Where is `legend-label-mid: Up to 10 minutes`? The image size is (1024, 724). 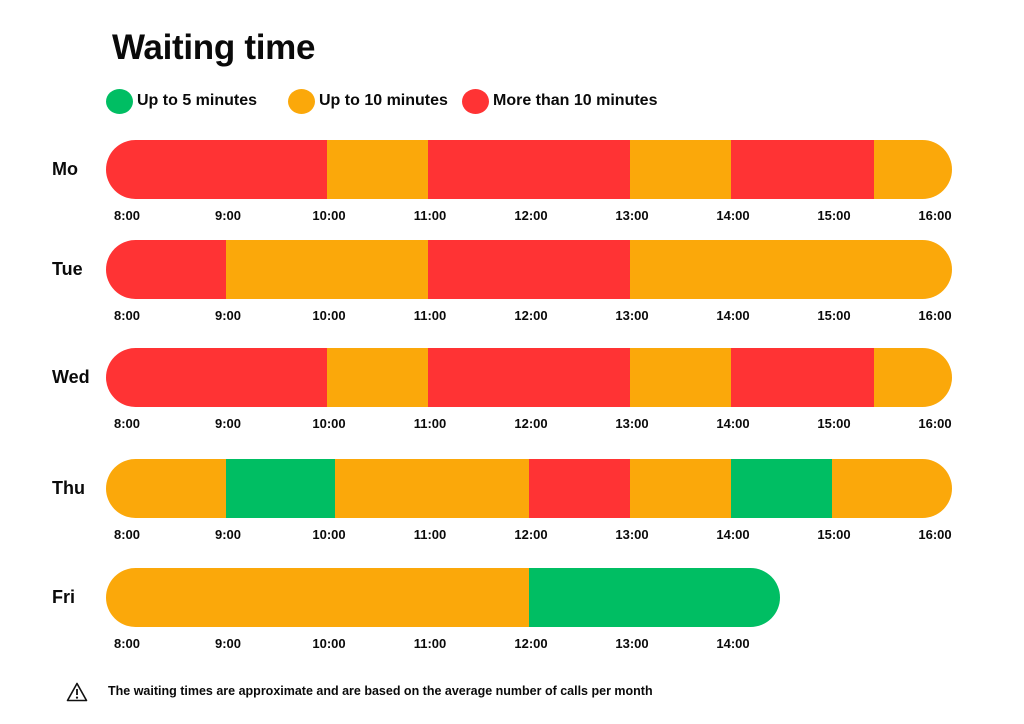
legend-label-mid: Up to 10 minutes is located at coordinates (383, 100).